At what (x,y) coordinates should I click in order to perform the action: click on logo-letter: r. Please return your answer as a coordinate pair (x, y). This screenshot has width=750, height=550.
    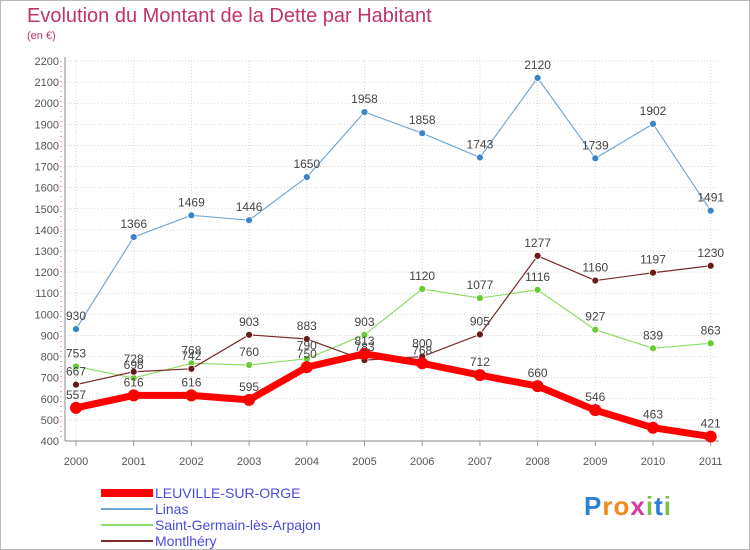
    Looking at the image, I should click on (608, 506).